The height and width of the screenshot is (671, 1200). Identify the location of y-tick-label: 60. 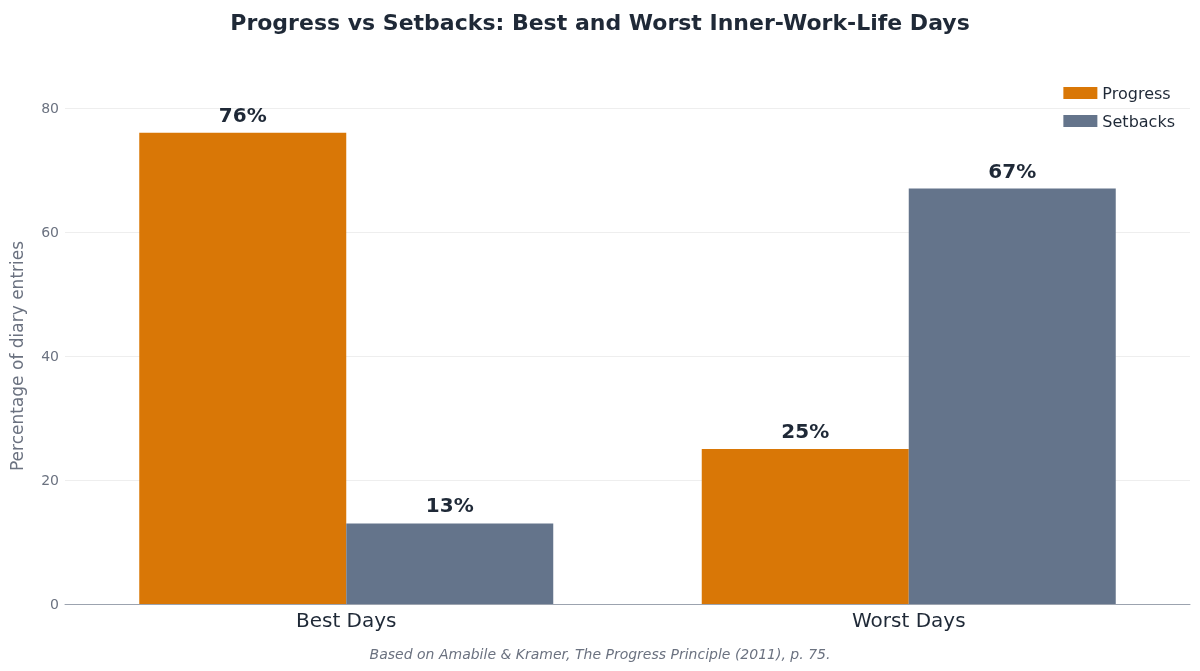
(50, 232).